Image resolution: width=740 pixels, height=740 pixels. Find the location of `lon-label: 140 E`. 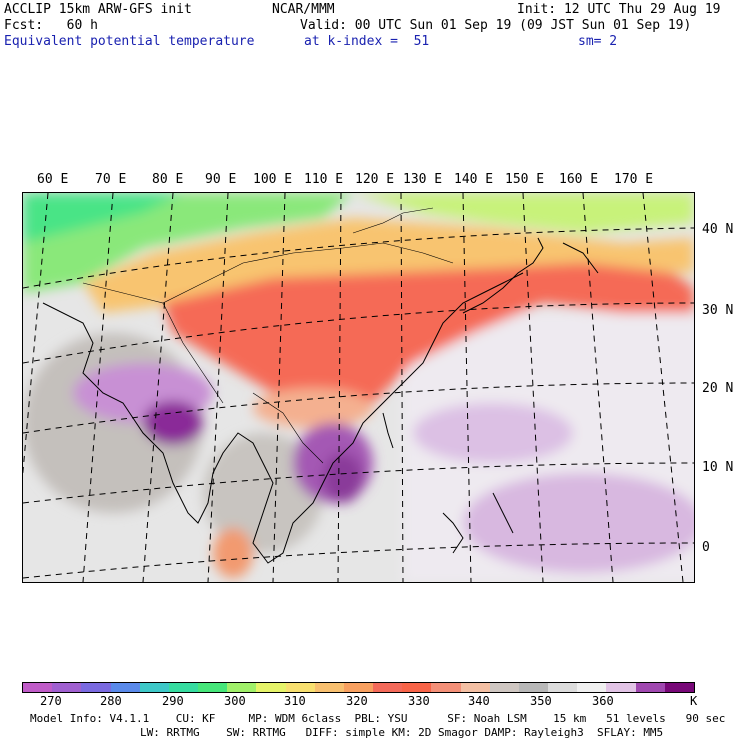

lon-label: 140 E is located at coordinates (474, 179).